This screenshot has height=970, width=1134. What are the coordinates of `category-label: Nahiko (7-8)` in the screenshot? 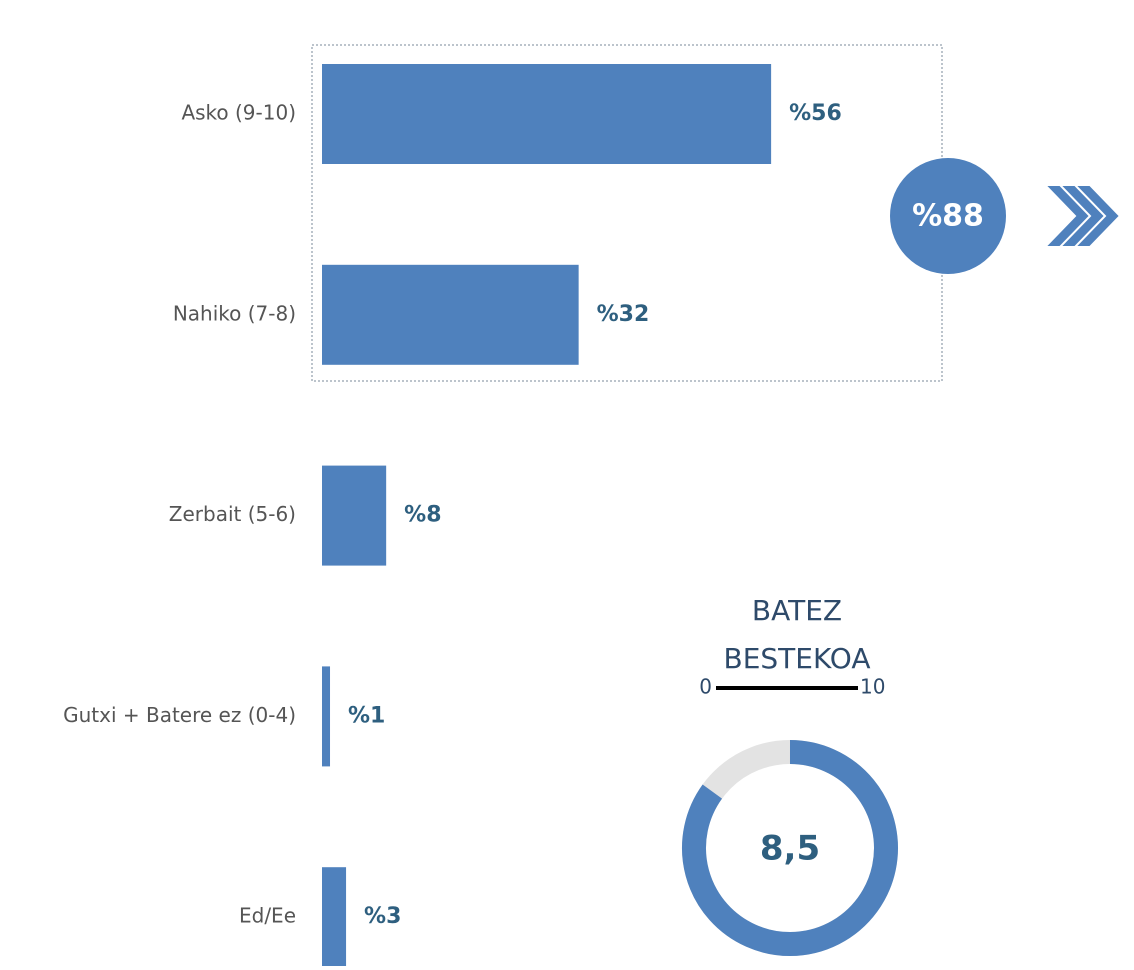 It's located at (234, 313).